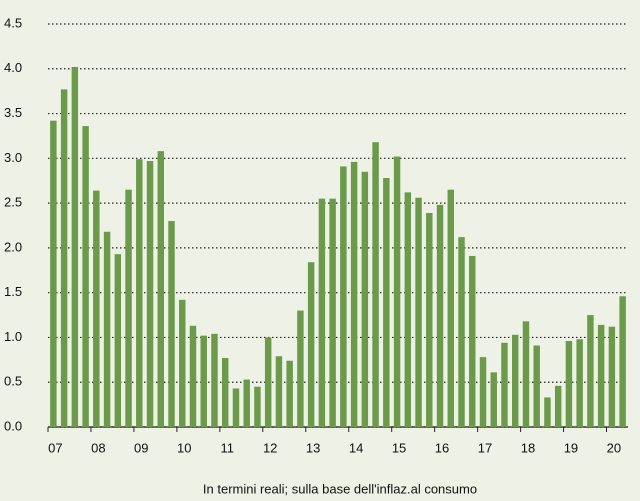 The image size is (640, 501). I want to click on x-tick-label: 18, so click(528, 447).